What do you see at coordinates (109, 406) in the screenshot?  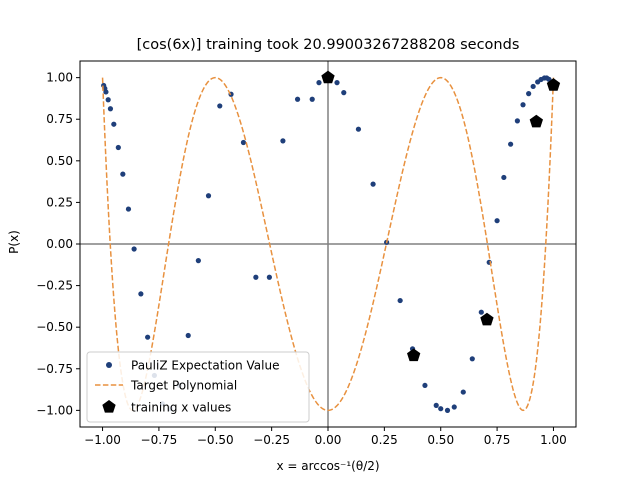 I see `legend-marker-training` at bounding box center [109, 406].